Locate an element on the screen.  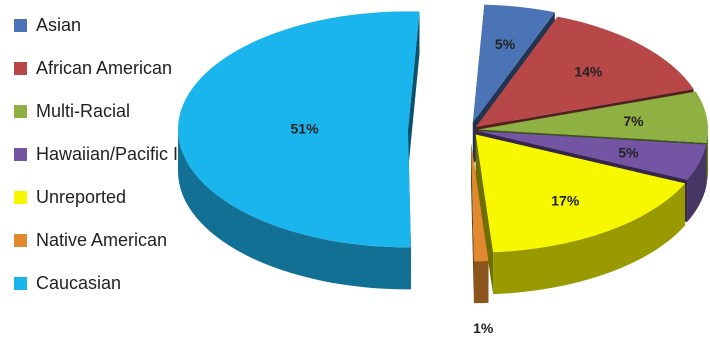
legend-item-6: Caucasian is located at coordinates (159, 283).